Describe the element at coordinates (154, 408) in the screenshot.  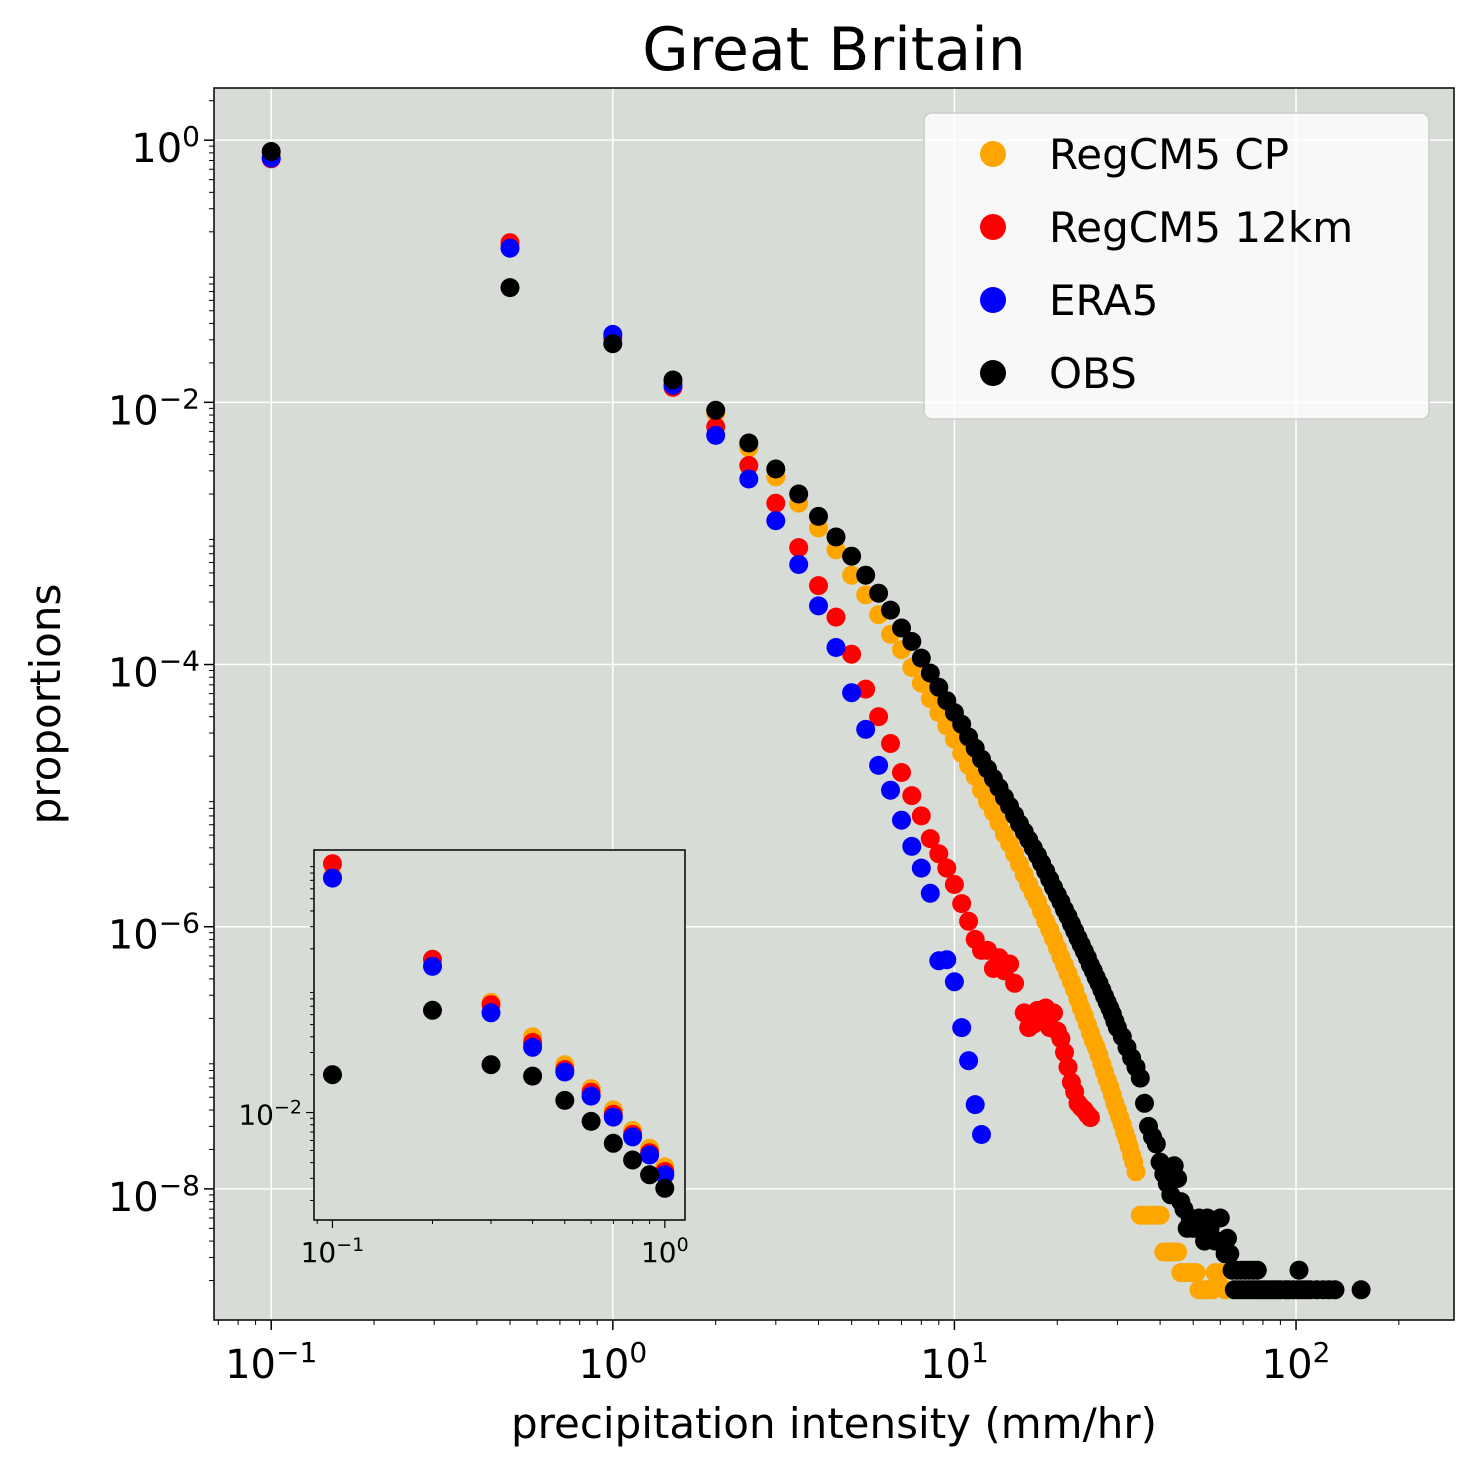
I see `y-tick-label: 10⁻²` at that location.